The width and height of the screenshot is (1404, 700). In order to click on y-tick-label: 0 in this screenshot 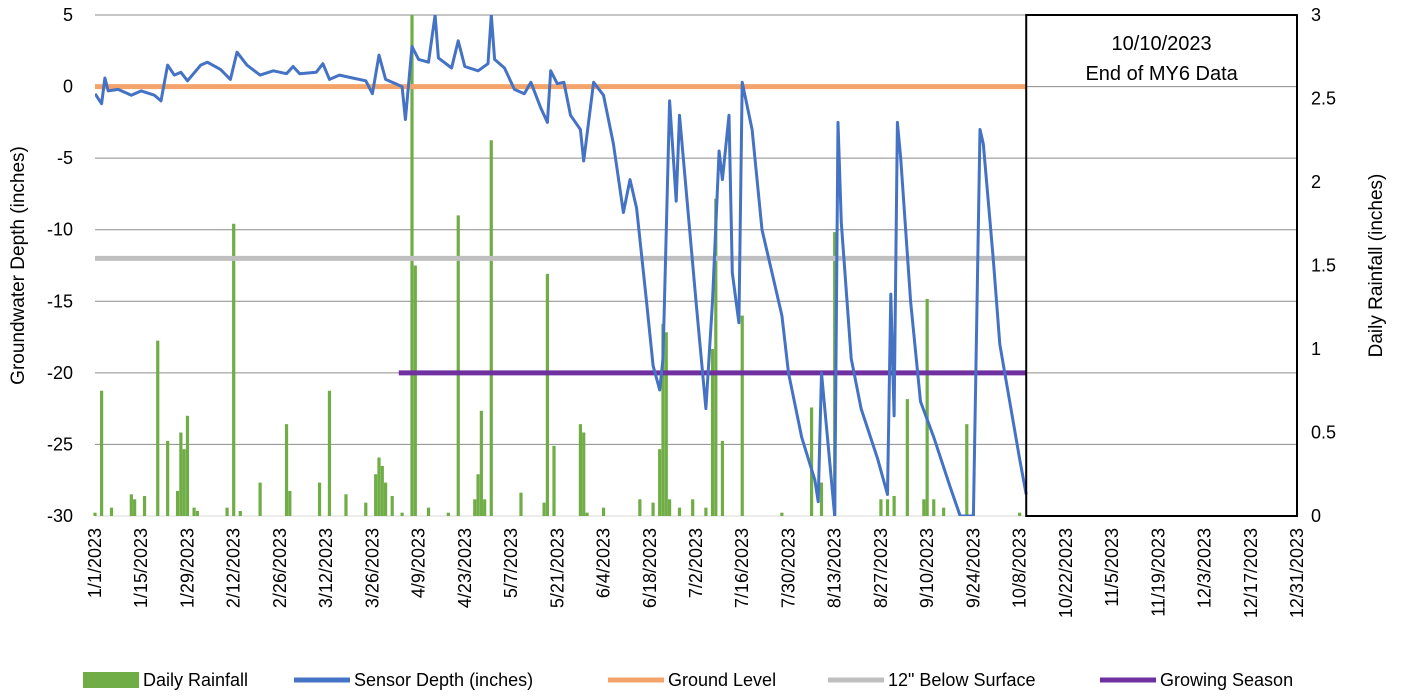, I will do `click(68, 87)`.